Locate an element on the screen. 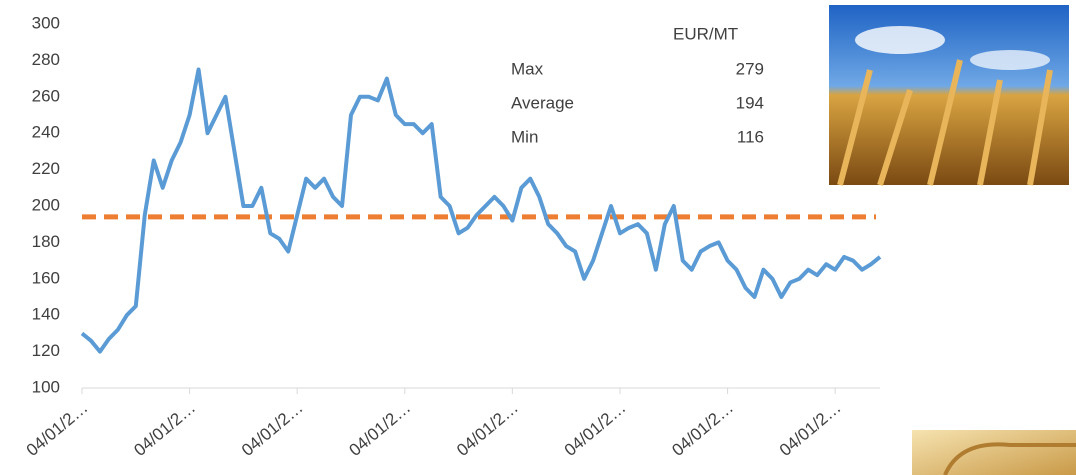 The image size is (1076, 475). y-tick-label: 280 is located at coordinates (46, 59).